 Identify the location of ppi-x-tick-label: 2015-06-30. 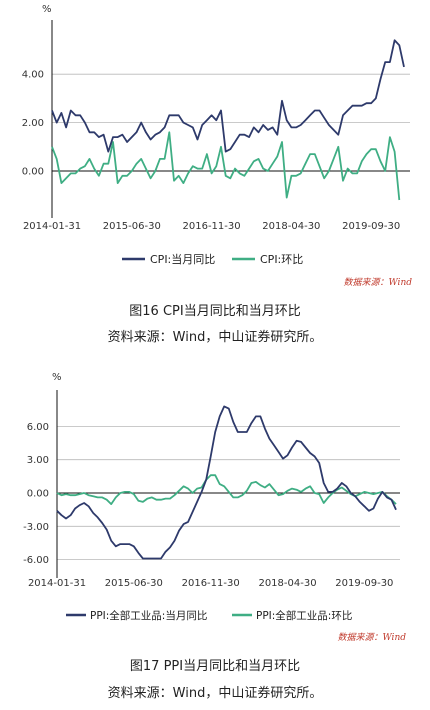
(134, 583).